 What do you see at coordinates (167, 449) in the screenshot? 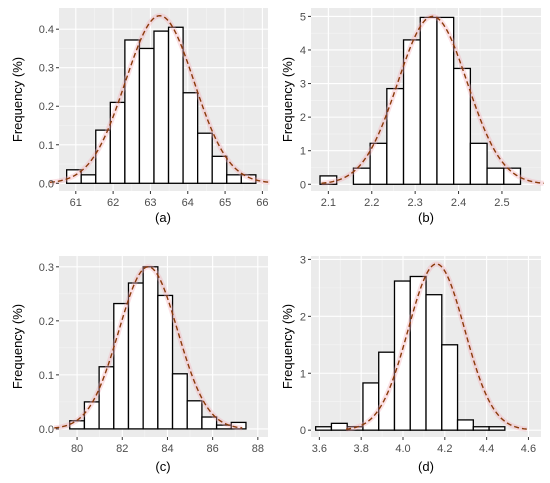
I see `x-tick-label: 84` at bounding box center [167, 449].